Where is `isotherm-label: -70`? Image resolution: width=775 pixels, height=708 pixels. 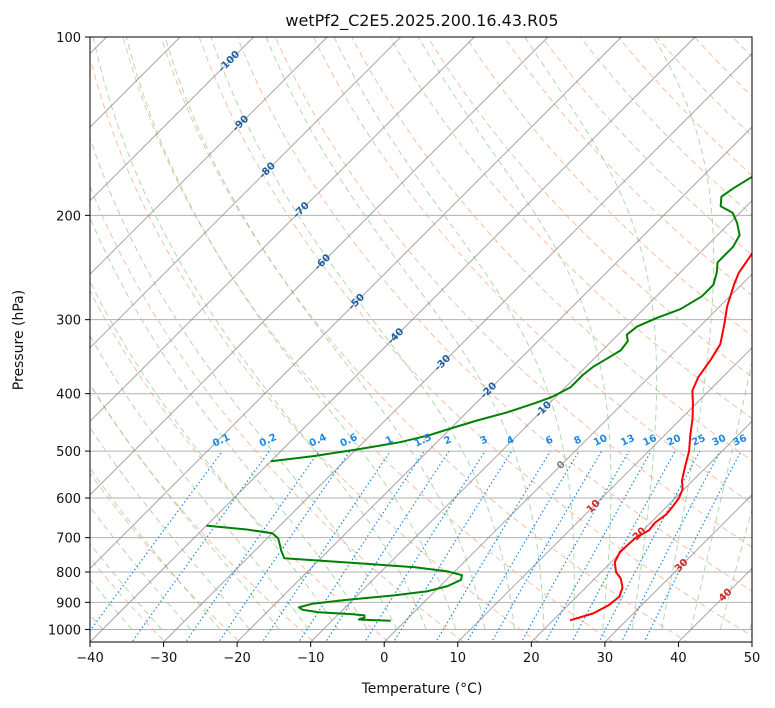
isotherm-label: -70 is located at coordinates (301, 210).